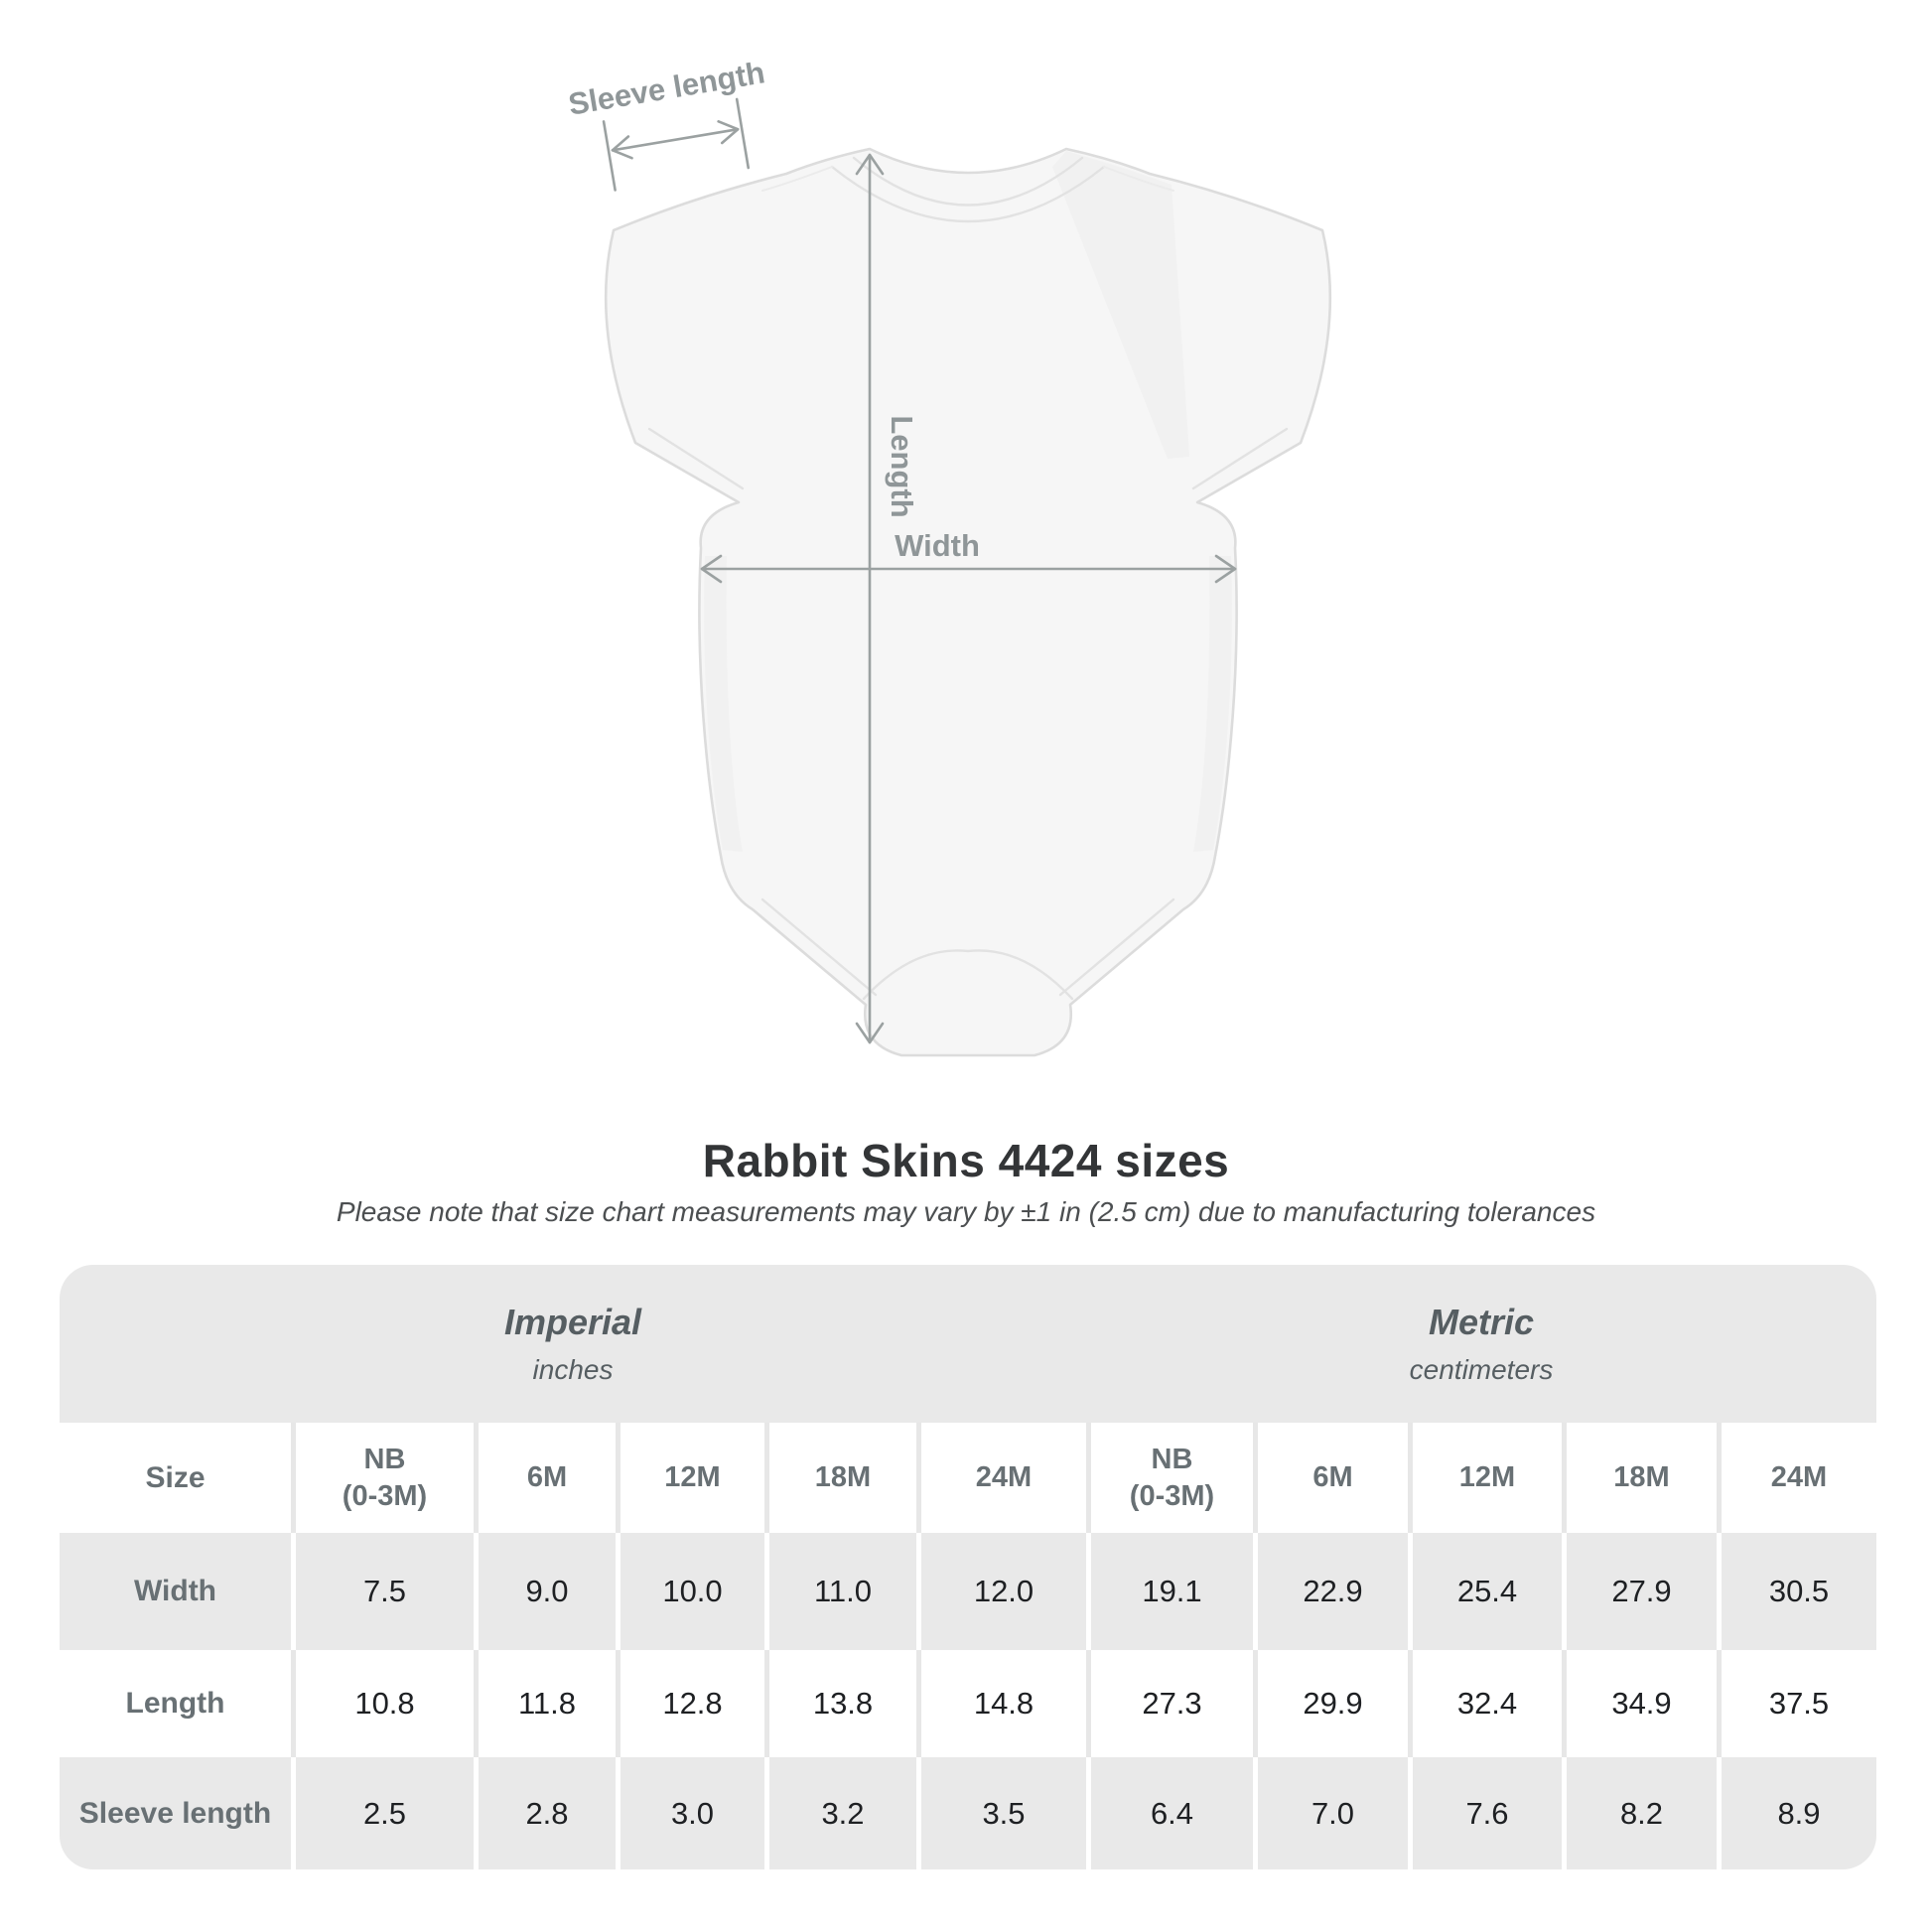  What do you see at coordinates (840, 1592) in the screenshot?
I see `width-value: 11.0` at bounding box center [840, 1592].